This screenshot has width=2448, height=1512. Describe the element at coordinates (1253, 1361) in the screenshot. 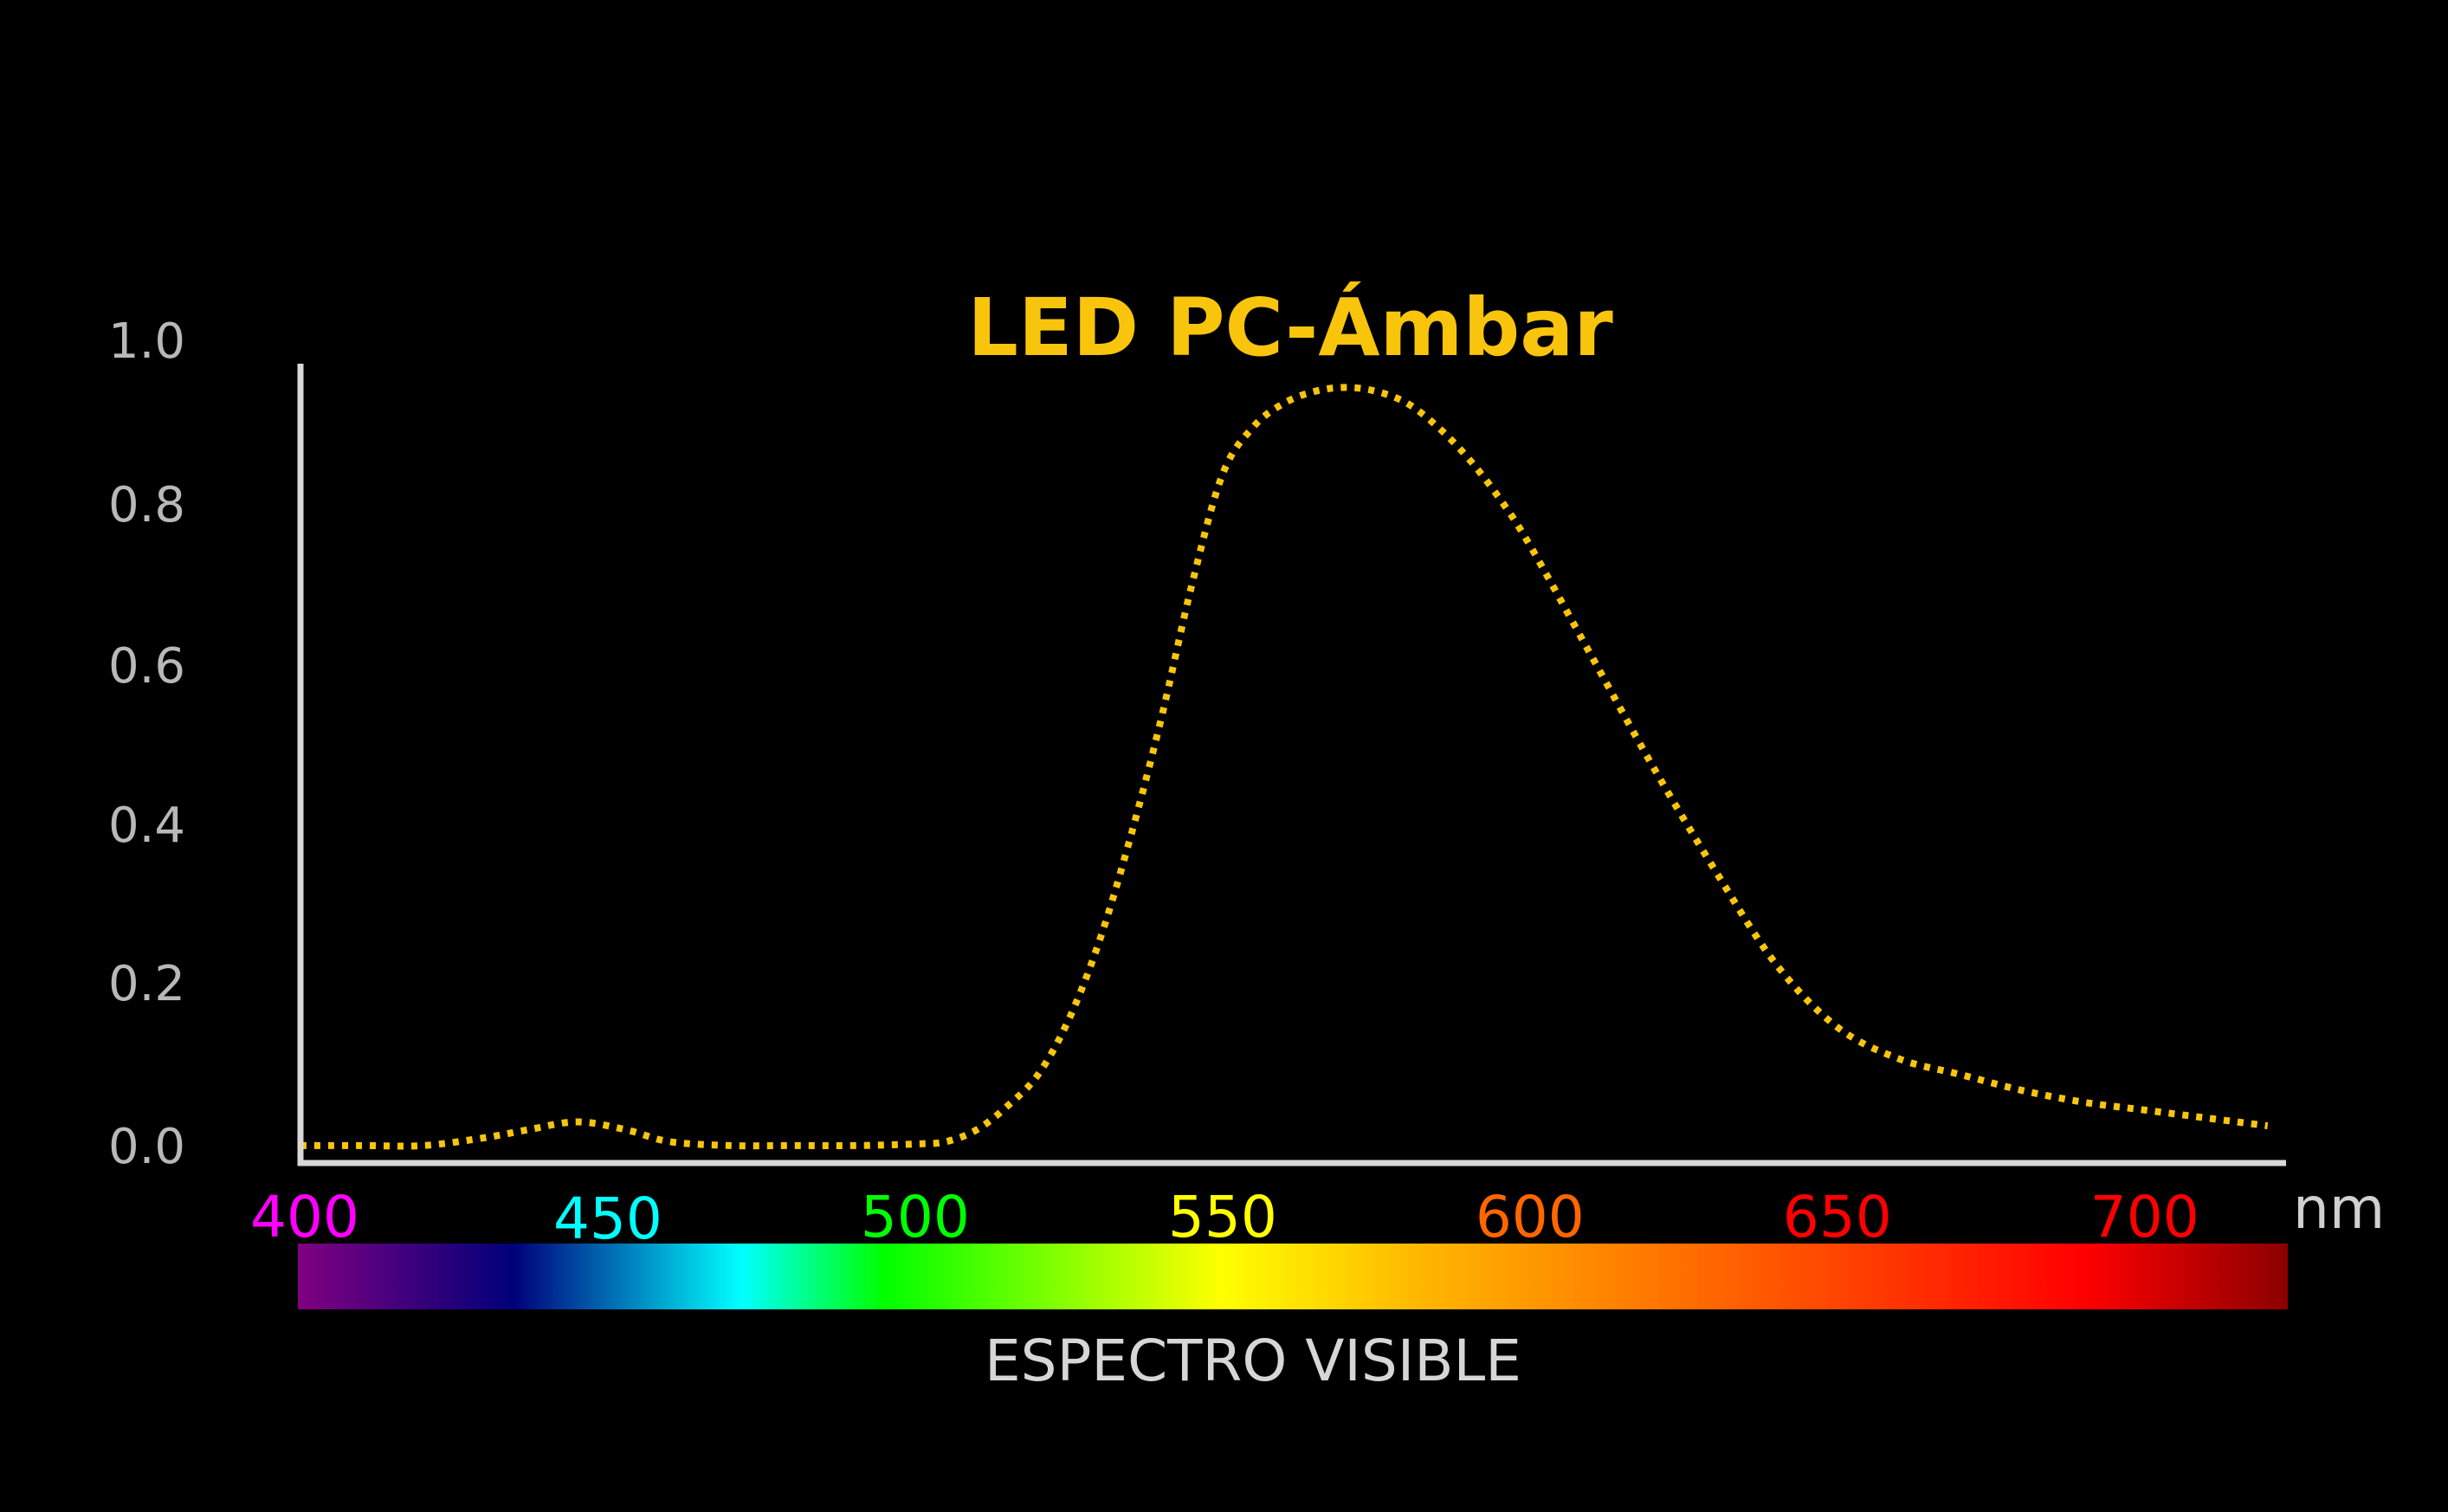

I see `spectrum-label: ESPECTRO VISIBLE` at that location.